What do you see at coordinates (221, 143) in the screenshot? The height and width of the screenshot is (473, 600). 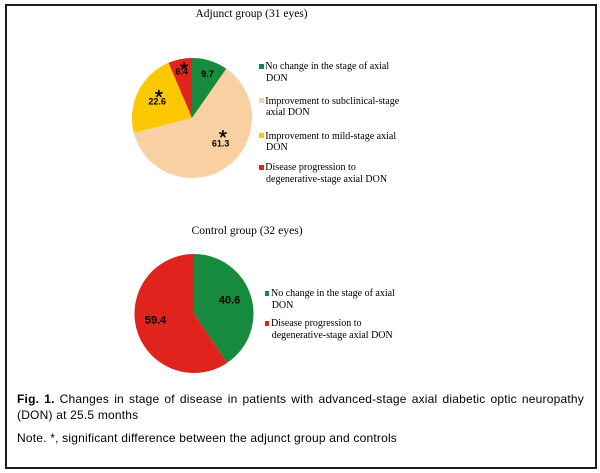 I see `svg-text: 61.3` at bounding box center [221, 143].